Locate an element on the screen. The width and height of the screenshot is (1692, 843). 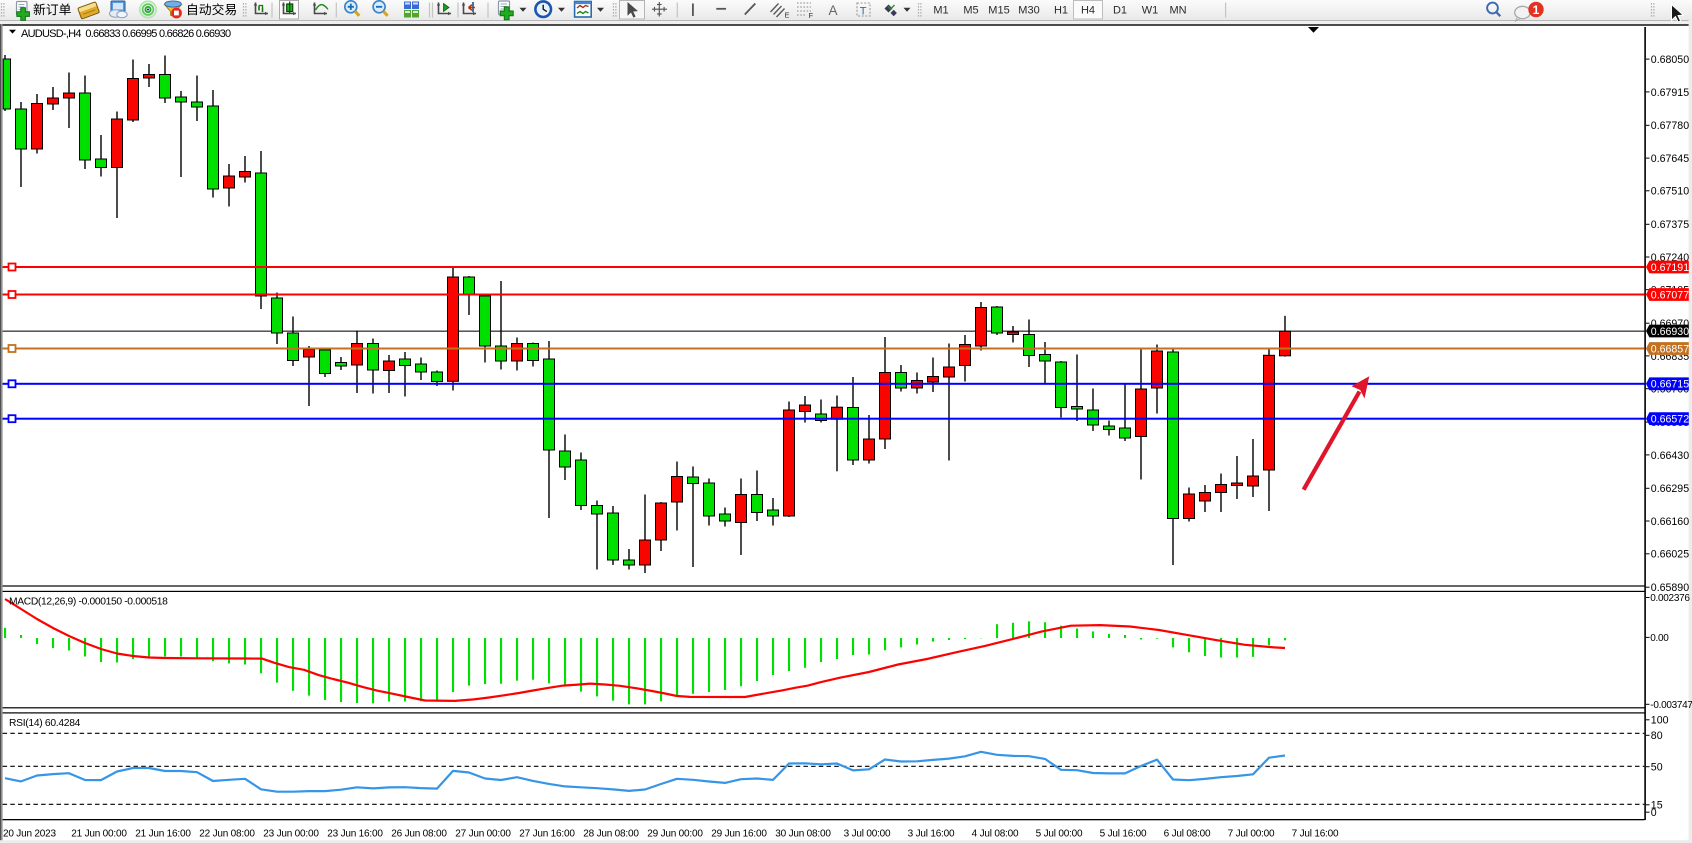
svg-text: 23 Jun 16:00 is located at coordinates (355, 834).